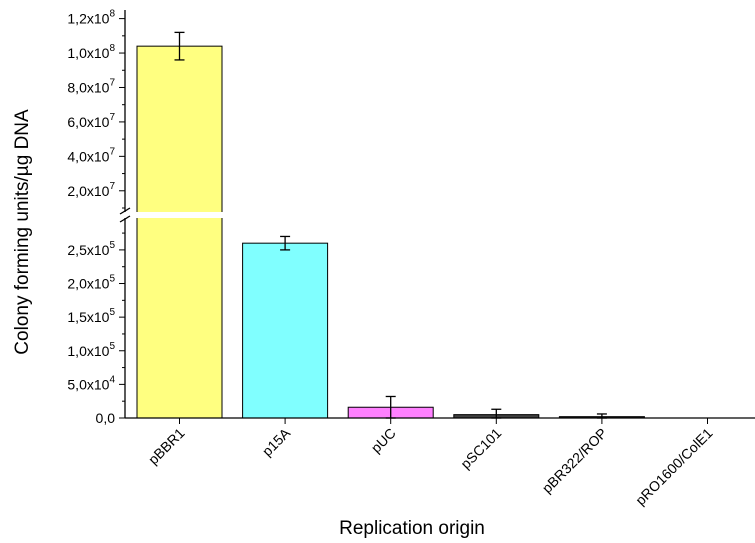 Image resolution: width=755 pixels, height=543 pixels. Describe the element at coordinates (480, 448) in the screenshot. I see `x-tick-label-3: pSC101` at that location.